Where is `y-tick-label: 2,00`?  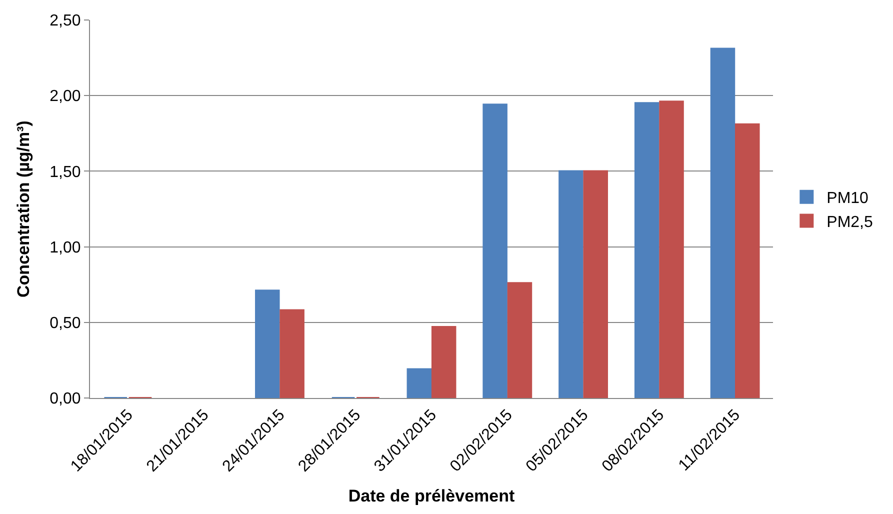
y-tick-label: 2,00 is located at coordinates (65, 97).